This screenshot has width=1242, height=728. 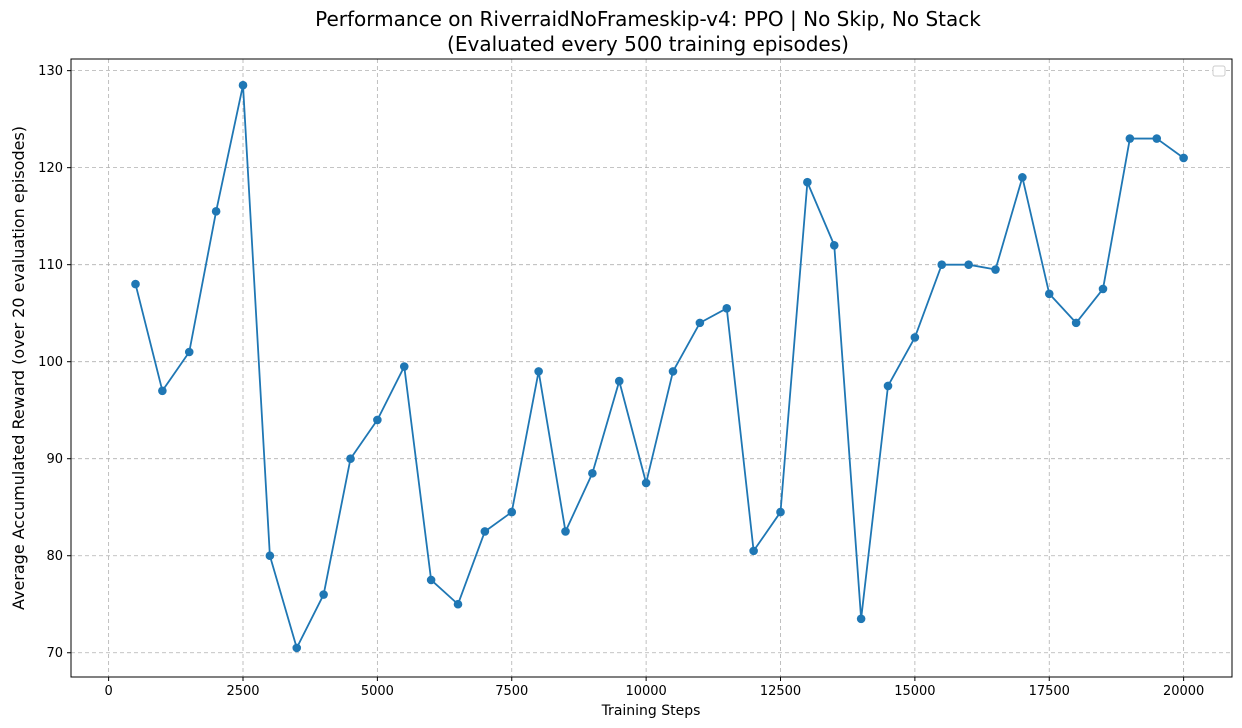 What do you see at coordinates (242, 691) in the screenshot?
I see `x-tick-label: 2500` at bounding box center [242, 691].